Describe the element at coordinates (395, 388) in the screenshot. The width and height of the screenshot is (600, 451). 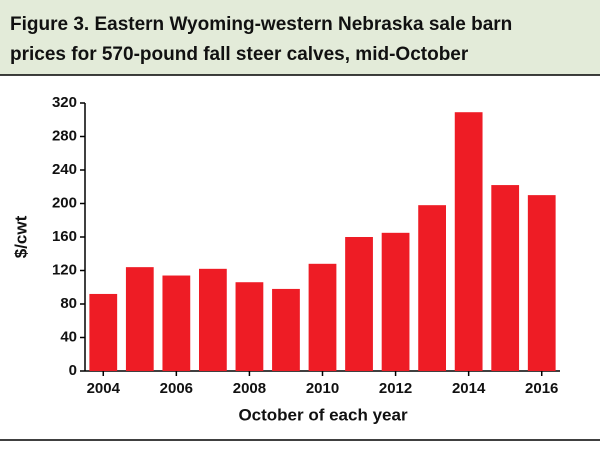
I see `x-tick-label: 2012` at that location.